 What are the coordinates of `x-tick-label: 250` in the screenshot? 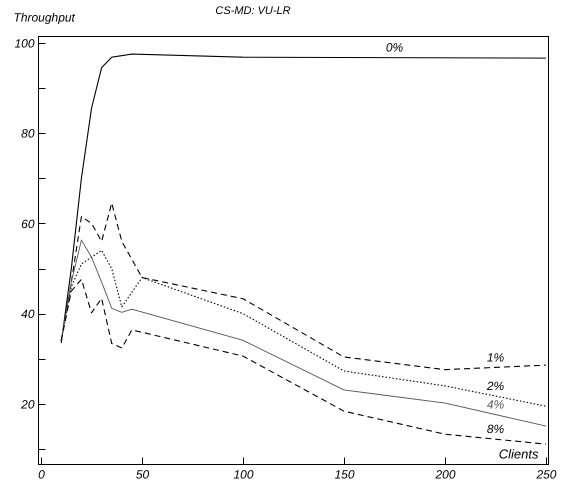 It's located at (546, 475).